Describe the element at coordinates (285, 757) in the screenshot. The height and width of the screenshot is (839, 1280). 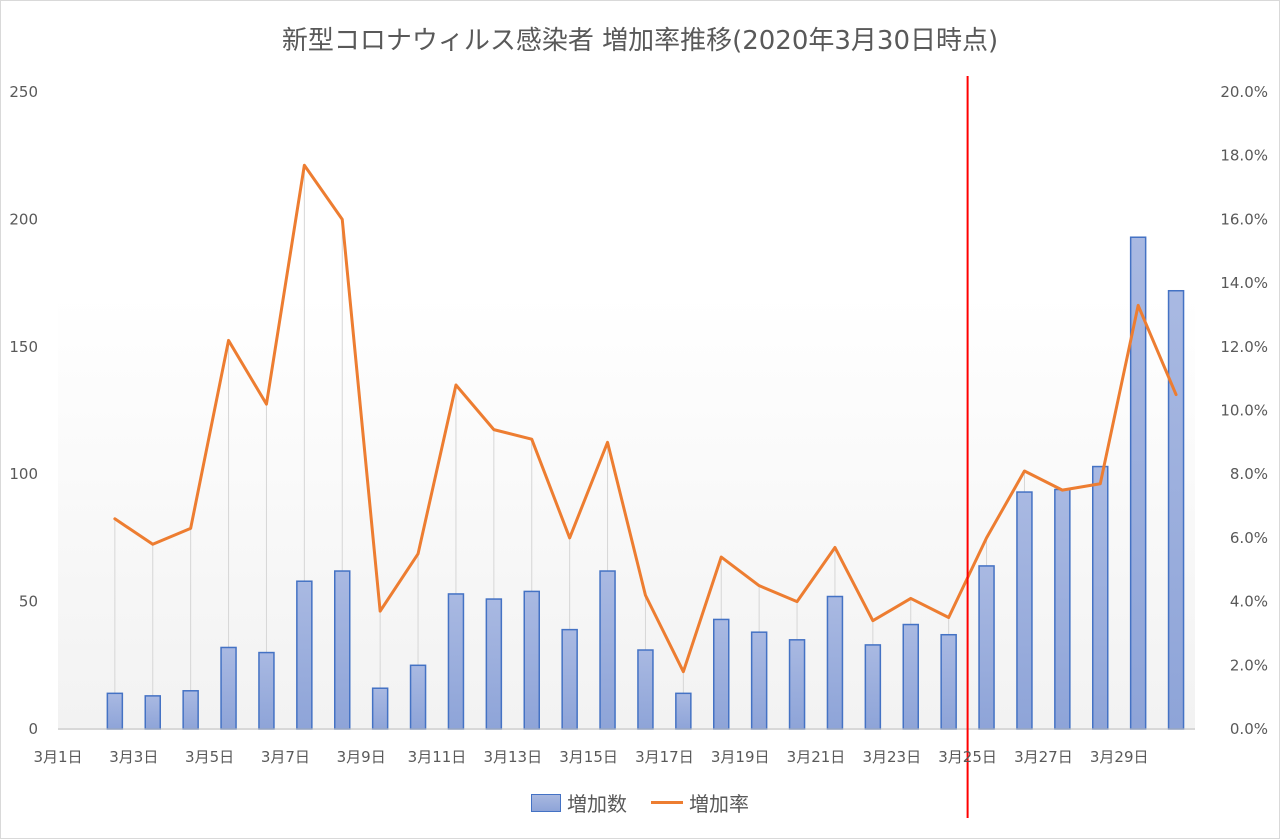
I see `x-tick-label: 3月7日` at that location.